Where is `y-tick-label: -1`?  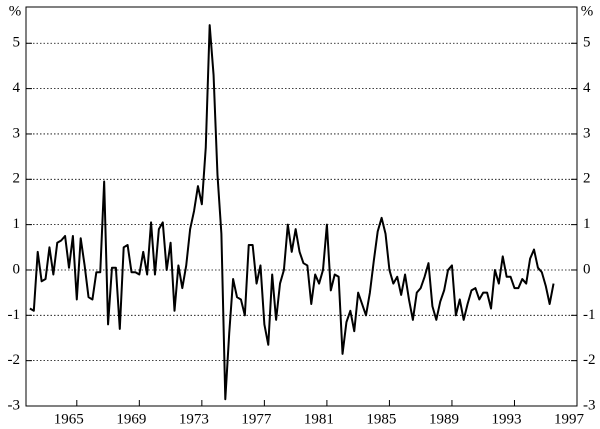 y-tick-label: -1 is located at coordinates (14, 315).